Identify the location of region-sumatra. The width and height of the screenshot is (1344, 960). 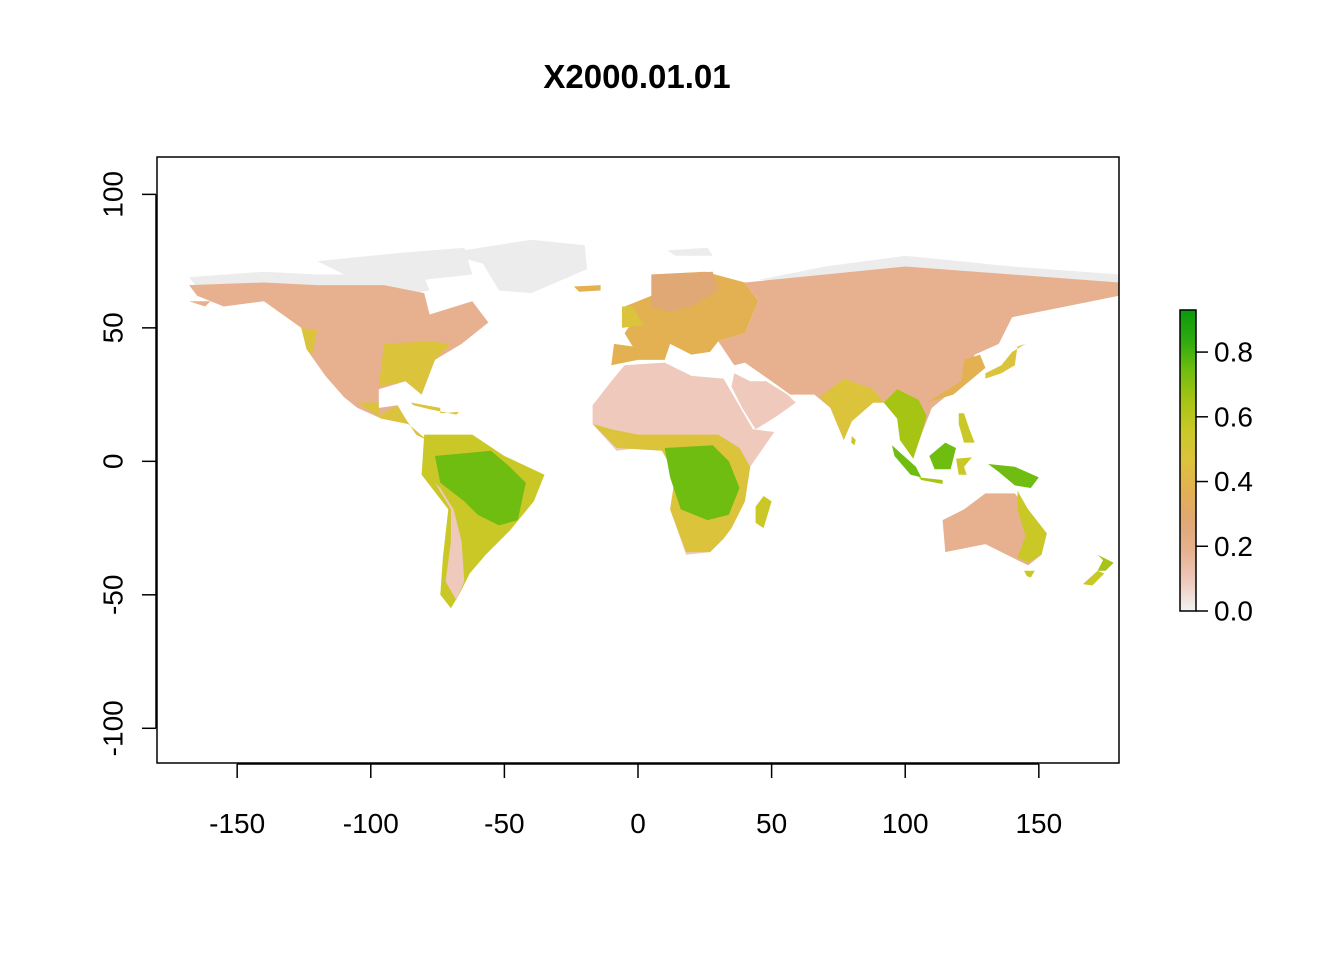
(906, 461).